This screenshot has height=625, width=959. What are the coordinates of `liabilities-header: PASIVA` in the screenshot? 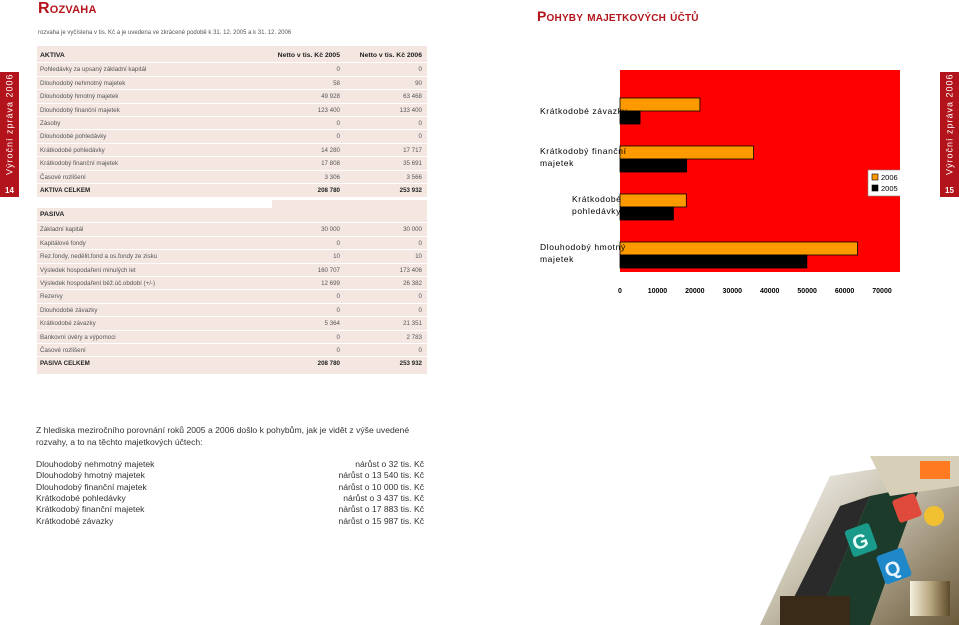 It's located at (232, 215).